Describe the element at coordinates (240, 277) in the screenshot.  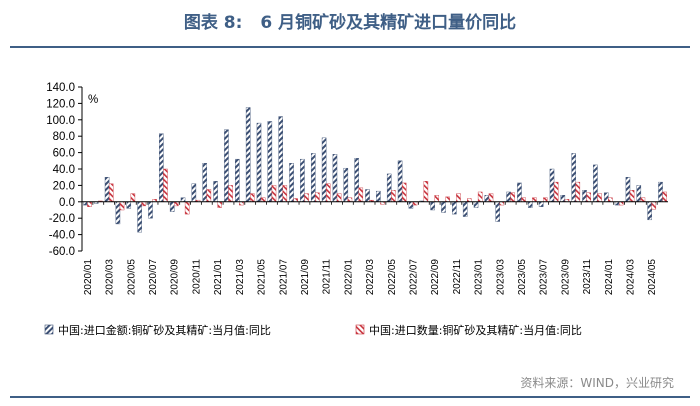
I see `x-tick-label: 2021/03` at that location.